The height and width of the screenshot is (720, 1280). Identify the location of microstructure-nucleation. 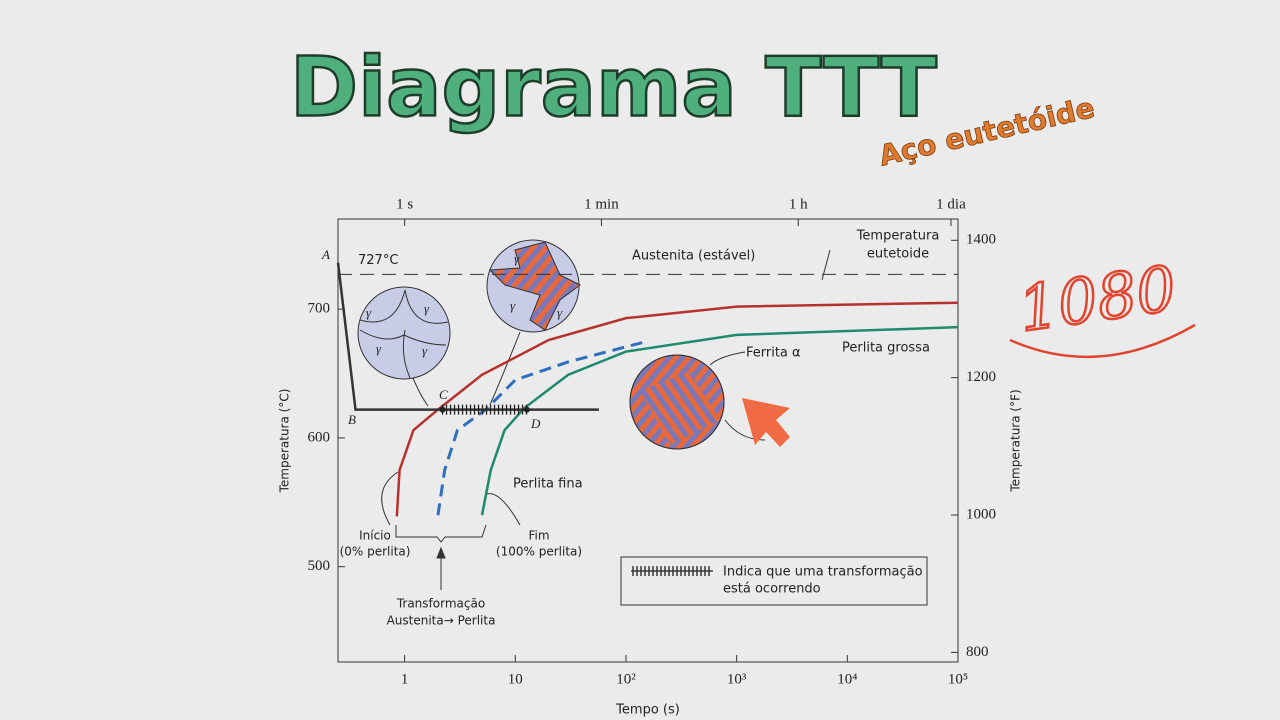
(533, 286).